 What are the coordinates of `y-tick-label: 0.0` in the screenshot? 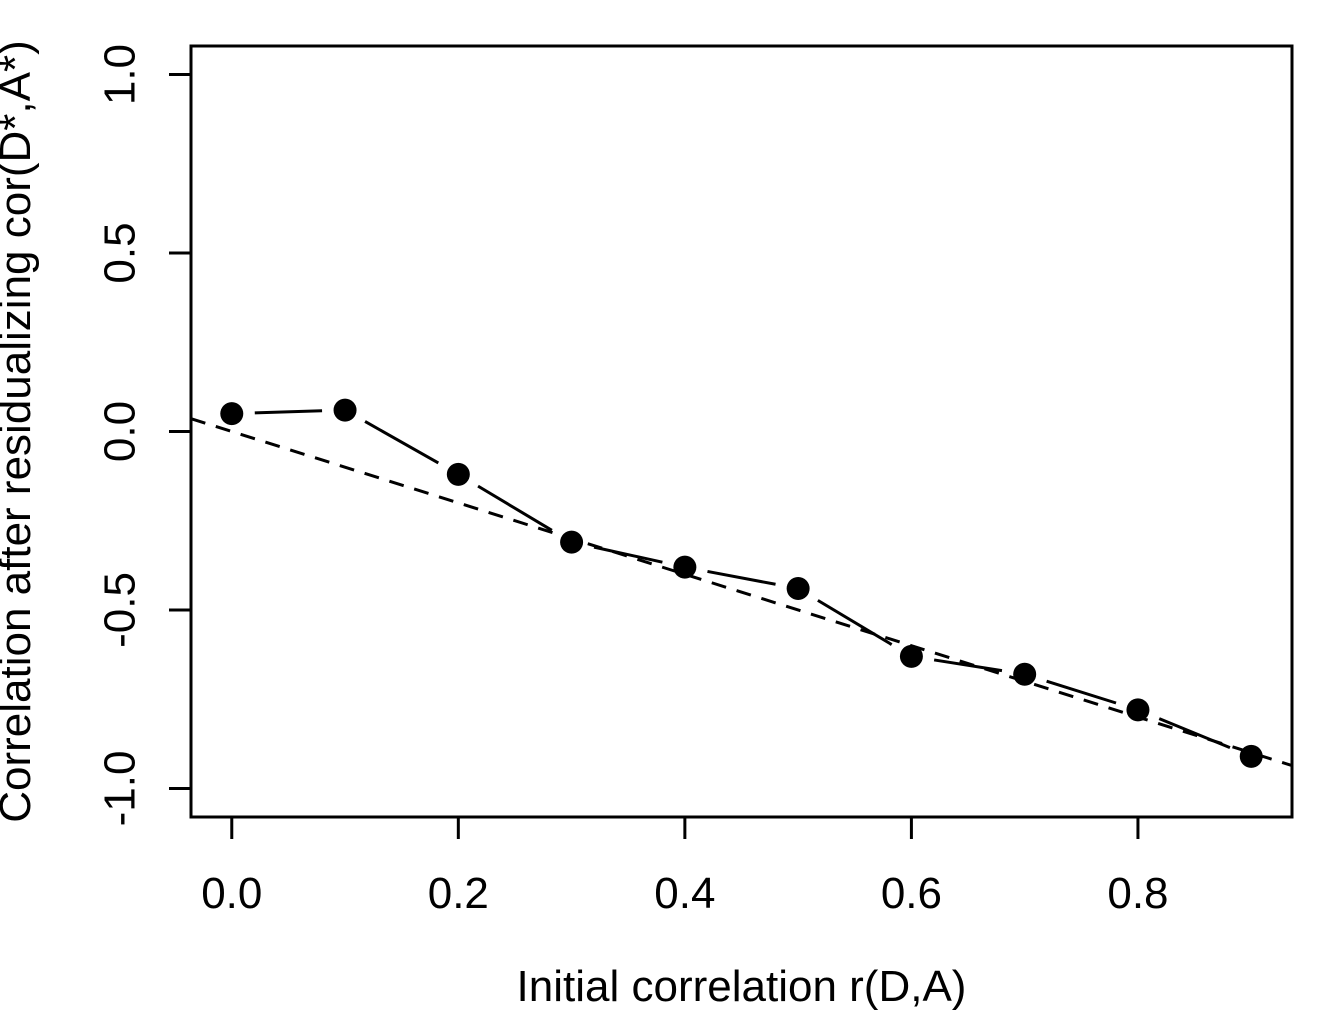 It's located at (119, 431).